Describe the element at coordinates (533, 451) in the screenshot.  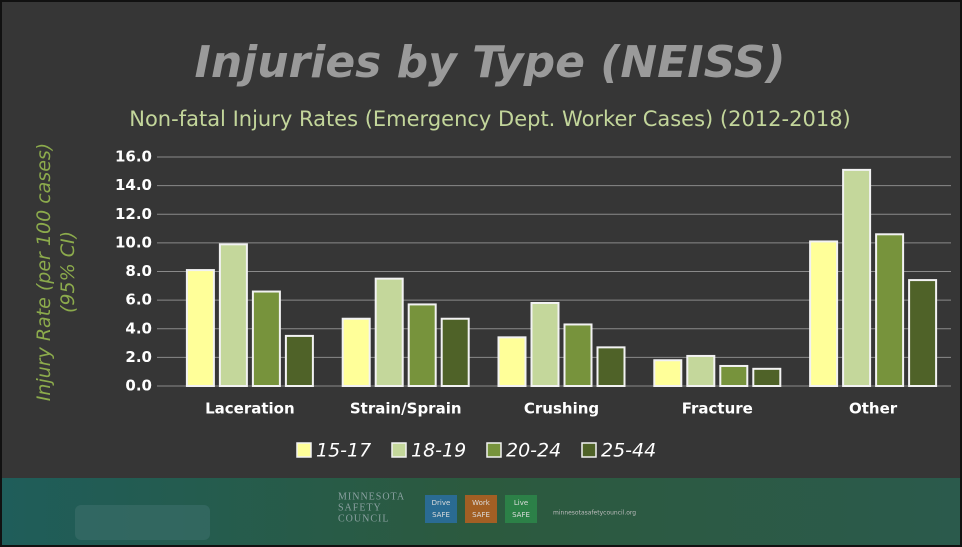
I see `legend-label: 20-24` at that location.